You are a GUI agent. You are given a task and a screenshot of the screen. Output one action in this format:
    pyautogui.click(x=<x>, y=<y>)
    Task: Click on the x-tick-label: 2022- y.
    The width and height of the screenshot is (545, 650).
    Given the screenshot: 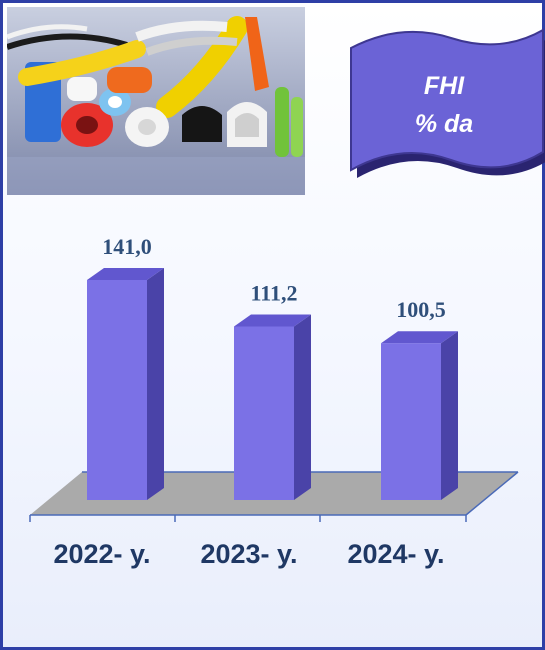 What is the action you would take?
    pyautogui.click(x=101, y=554)
    